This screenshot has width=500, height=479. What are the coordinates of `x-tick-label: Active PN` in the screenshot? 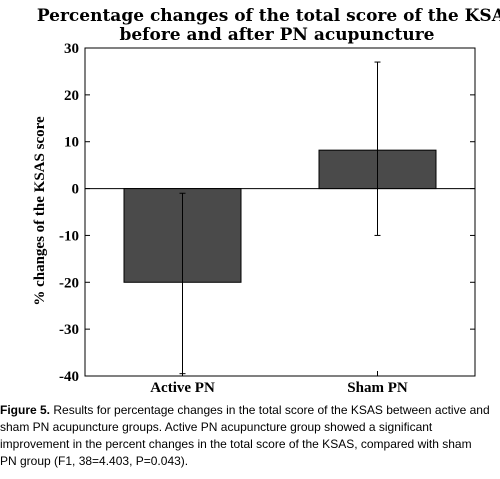 It's located at (182, 388).